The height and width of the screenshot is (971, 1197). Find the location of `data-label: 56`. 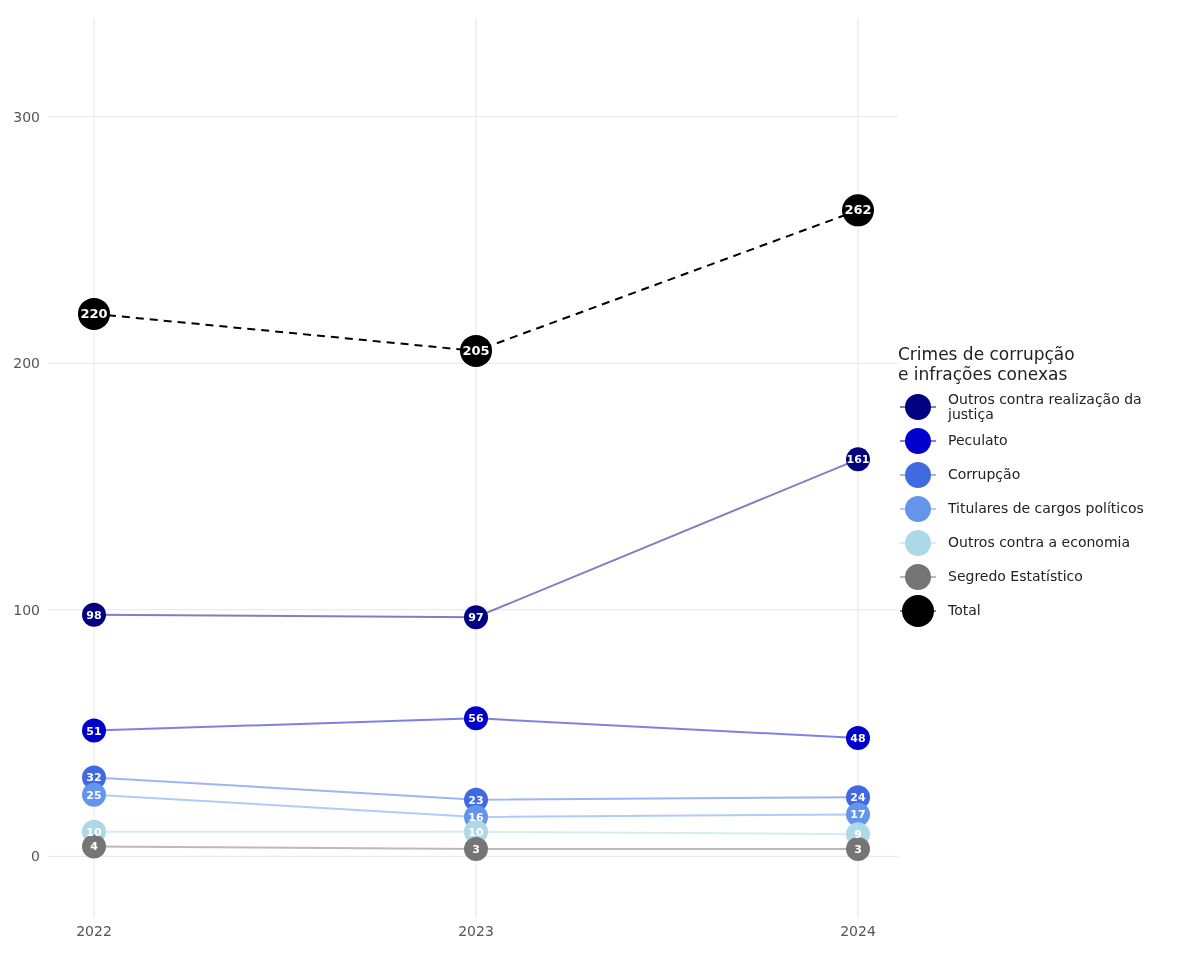

data-label: 56 is located at coordinates (476, 719).